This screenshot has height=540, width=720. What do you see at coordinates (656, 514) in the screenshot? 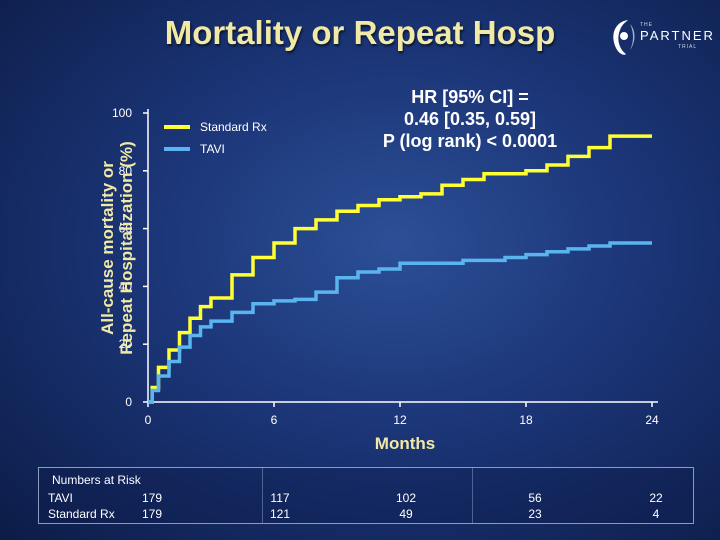
I see `risk-value: 4` at bounding box center [656, 514].